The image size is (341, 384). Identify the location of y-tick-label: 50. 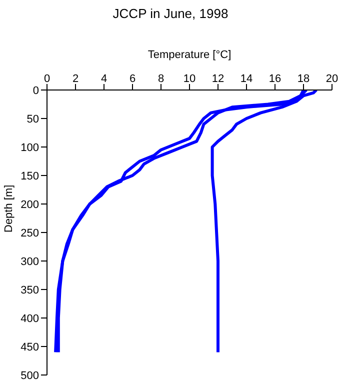
(32, 119).